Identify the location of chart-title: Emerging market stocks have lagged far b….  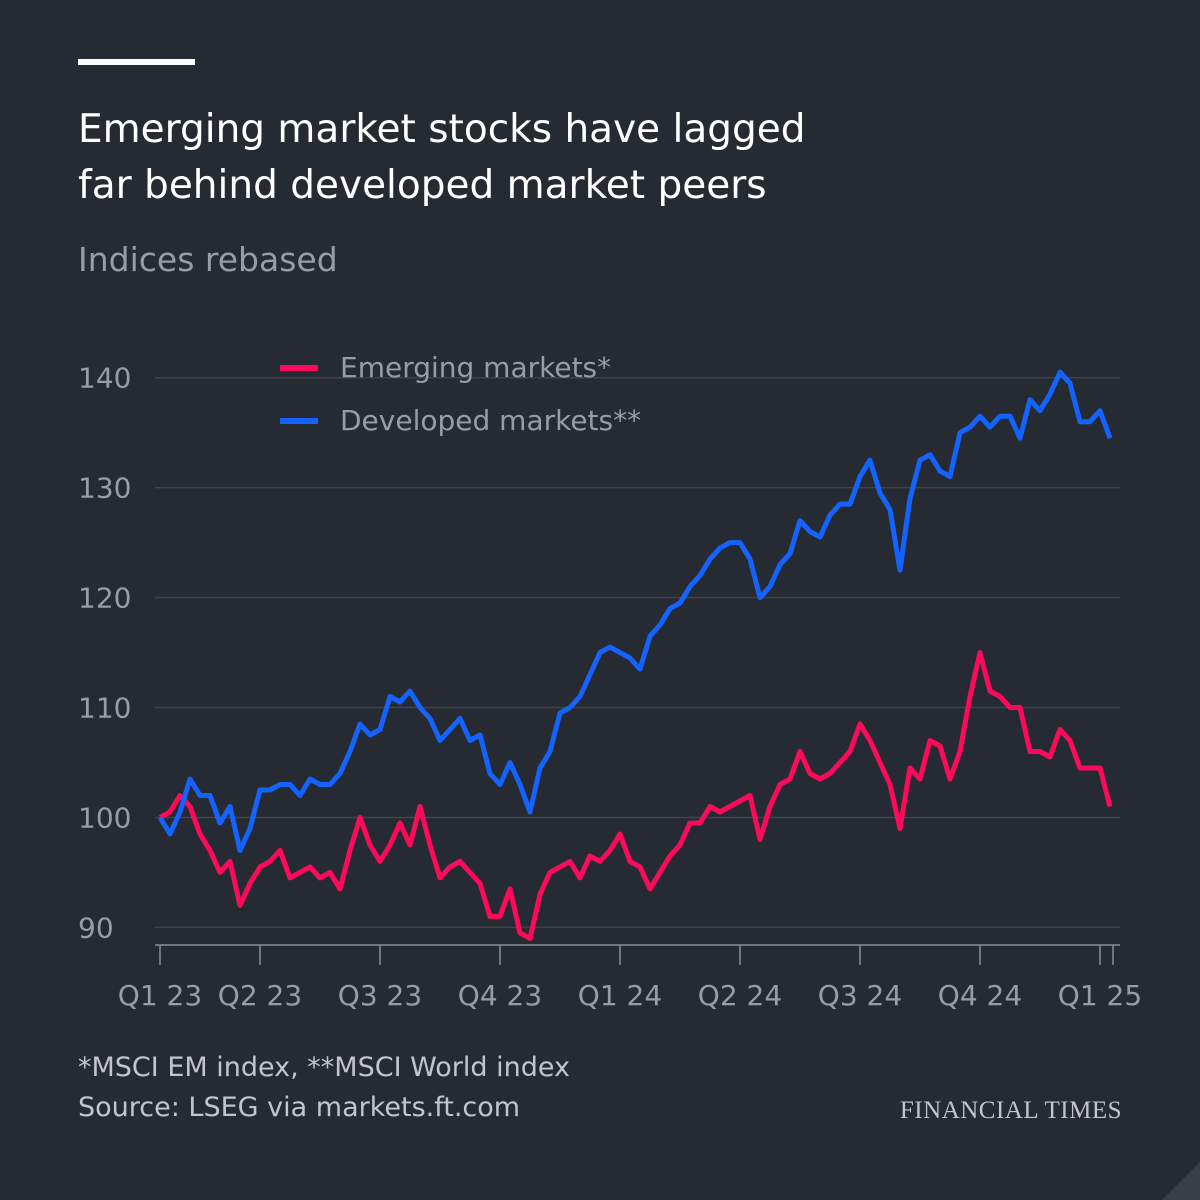
(442, 157).